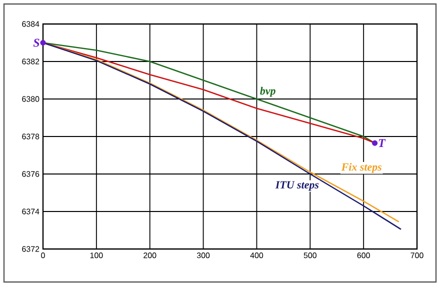  Describe the element at coordinates (36, 42) in the screenshot. I see `annotation: S` at that location.